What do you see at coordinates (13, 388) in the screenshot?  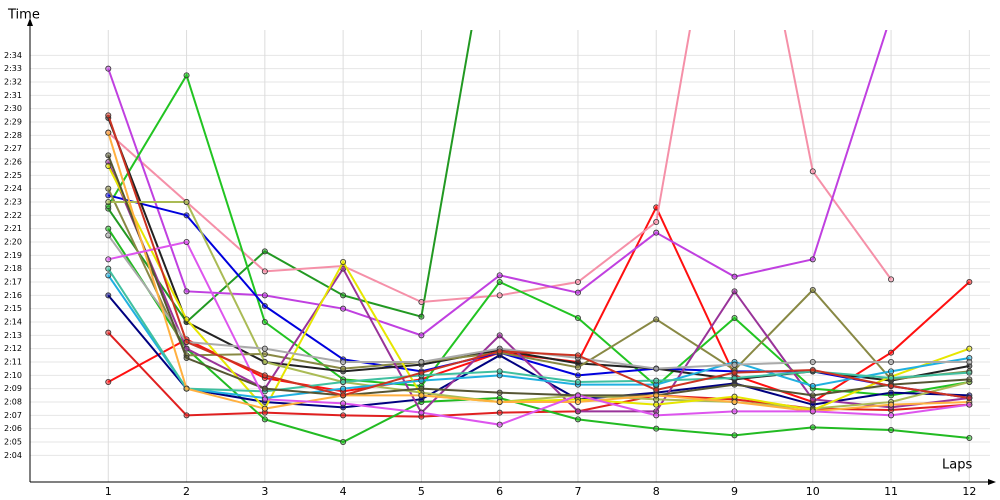 I see `y-tick-label: 2:09` at bounding box center [13, 388].